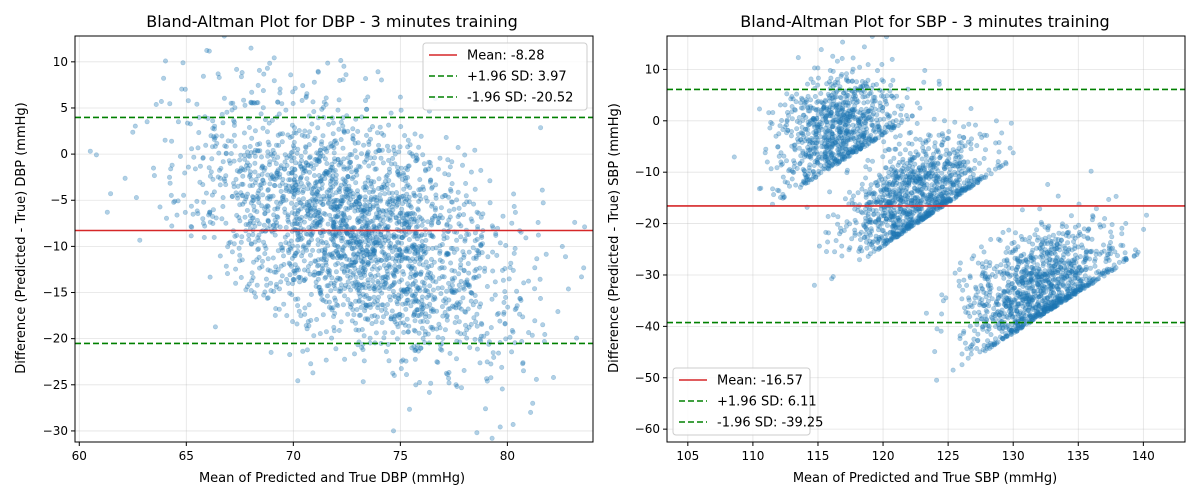 Image resolution: width=1200 pixels, height=500 pixels. What do you see at coordinates (507, 456) in the screenshot?
I see `x-tick-label: 80` at bounding box center [507, 456].